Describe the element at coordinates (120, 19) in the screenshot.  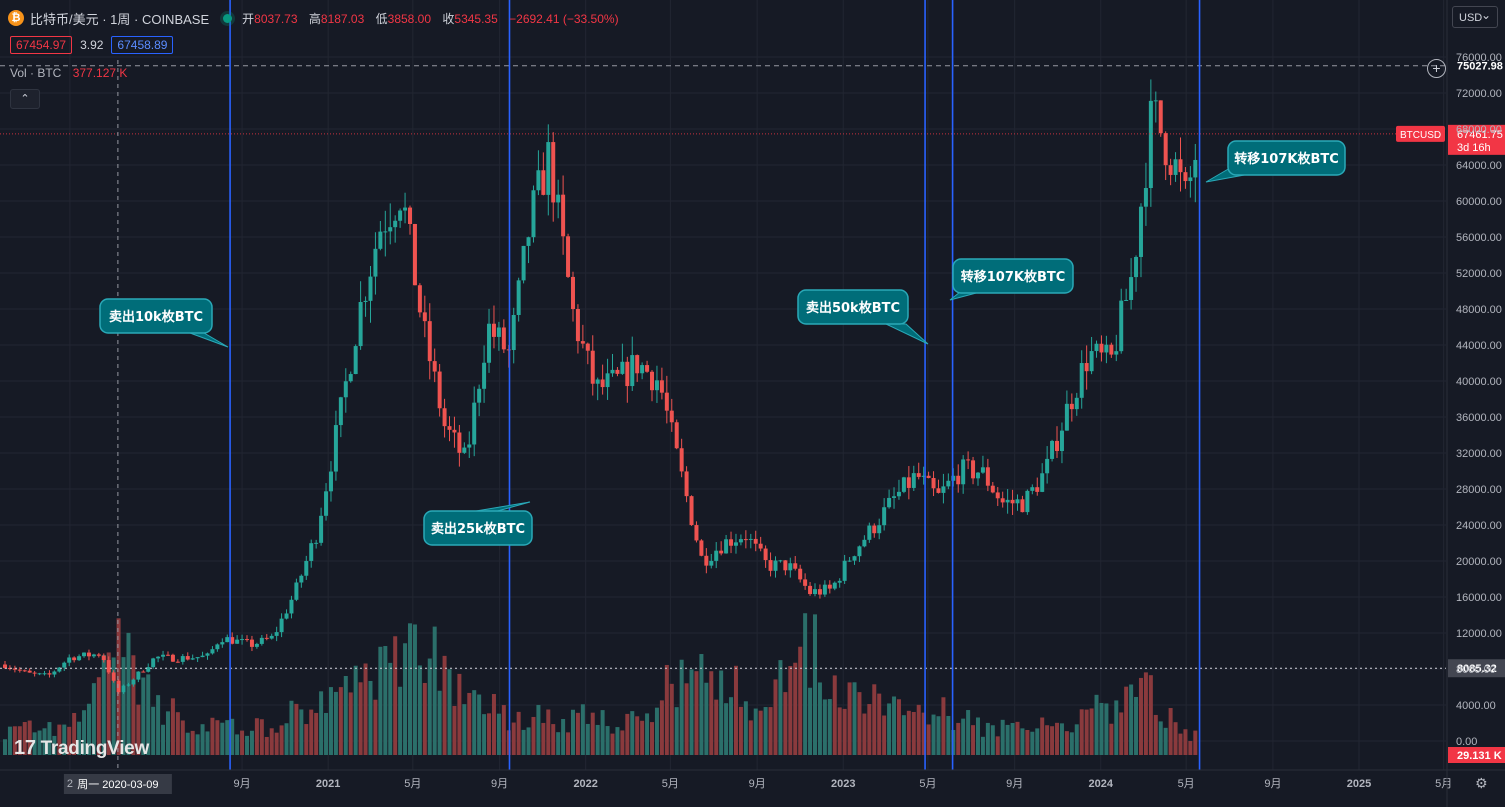
I see `symbol-title: 比特币/美元 · 1周 · COINBASE` at that location.